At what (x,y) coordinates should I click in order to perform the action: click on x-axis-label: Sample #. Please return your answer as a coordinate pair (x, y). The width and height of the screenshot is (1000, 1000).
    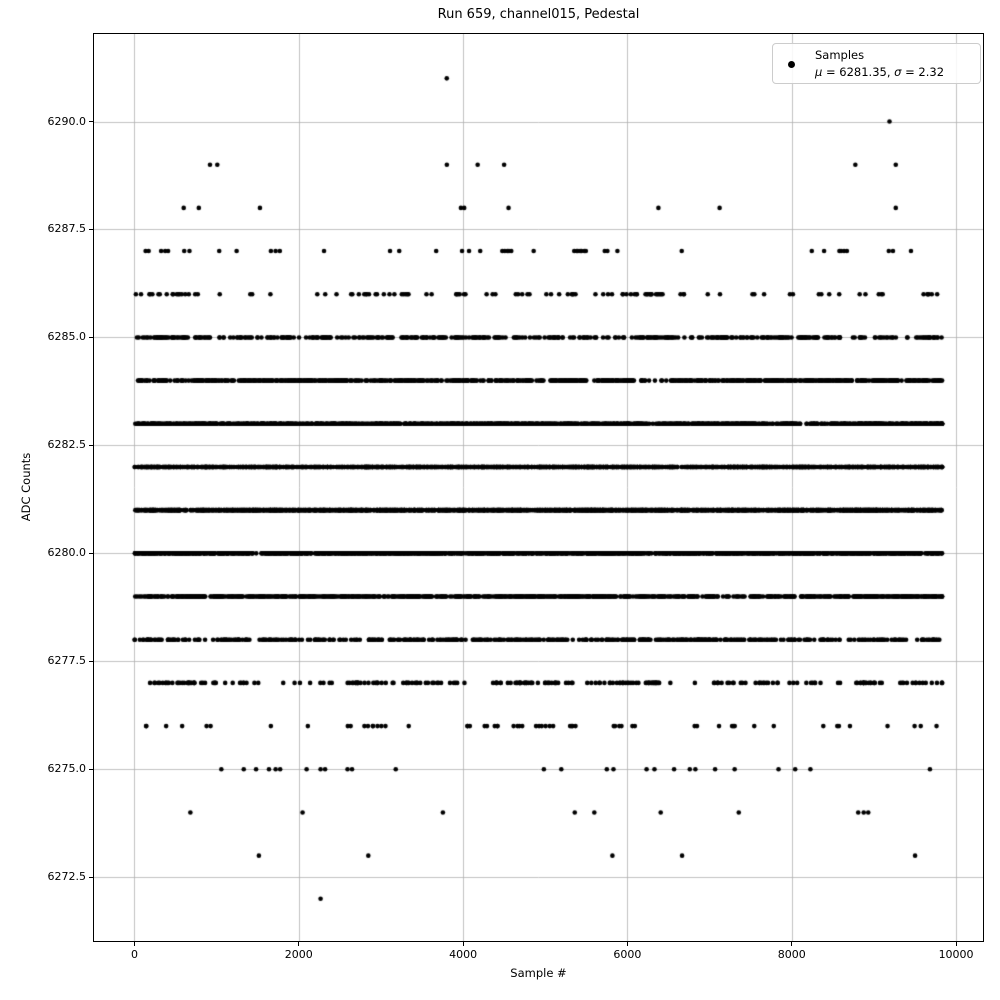
    Looking at the image, I should click on (538, 973).